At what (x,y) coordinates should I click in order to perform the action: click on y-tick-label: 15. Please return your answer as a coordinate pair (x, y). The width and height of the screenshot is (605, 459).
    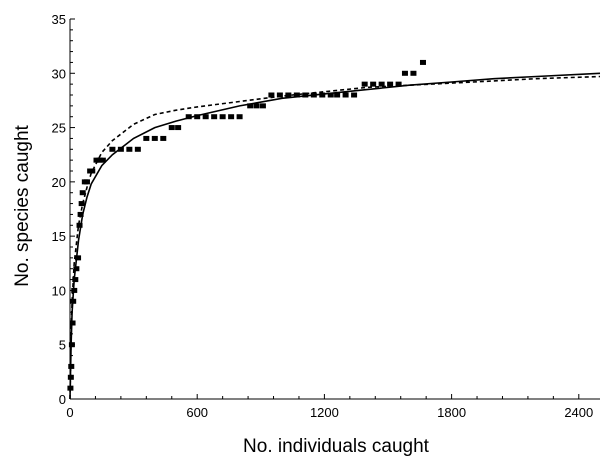
    Looking at the image, I should click on (59, 236).